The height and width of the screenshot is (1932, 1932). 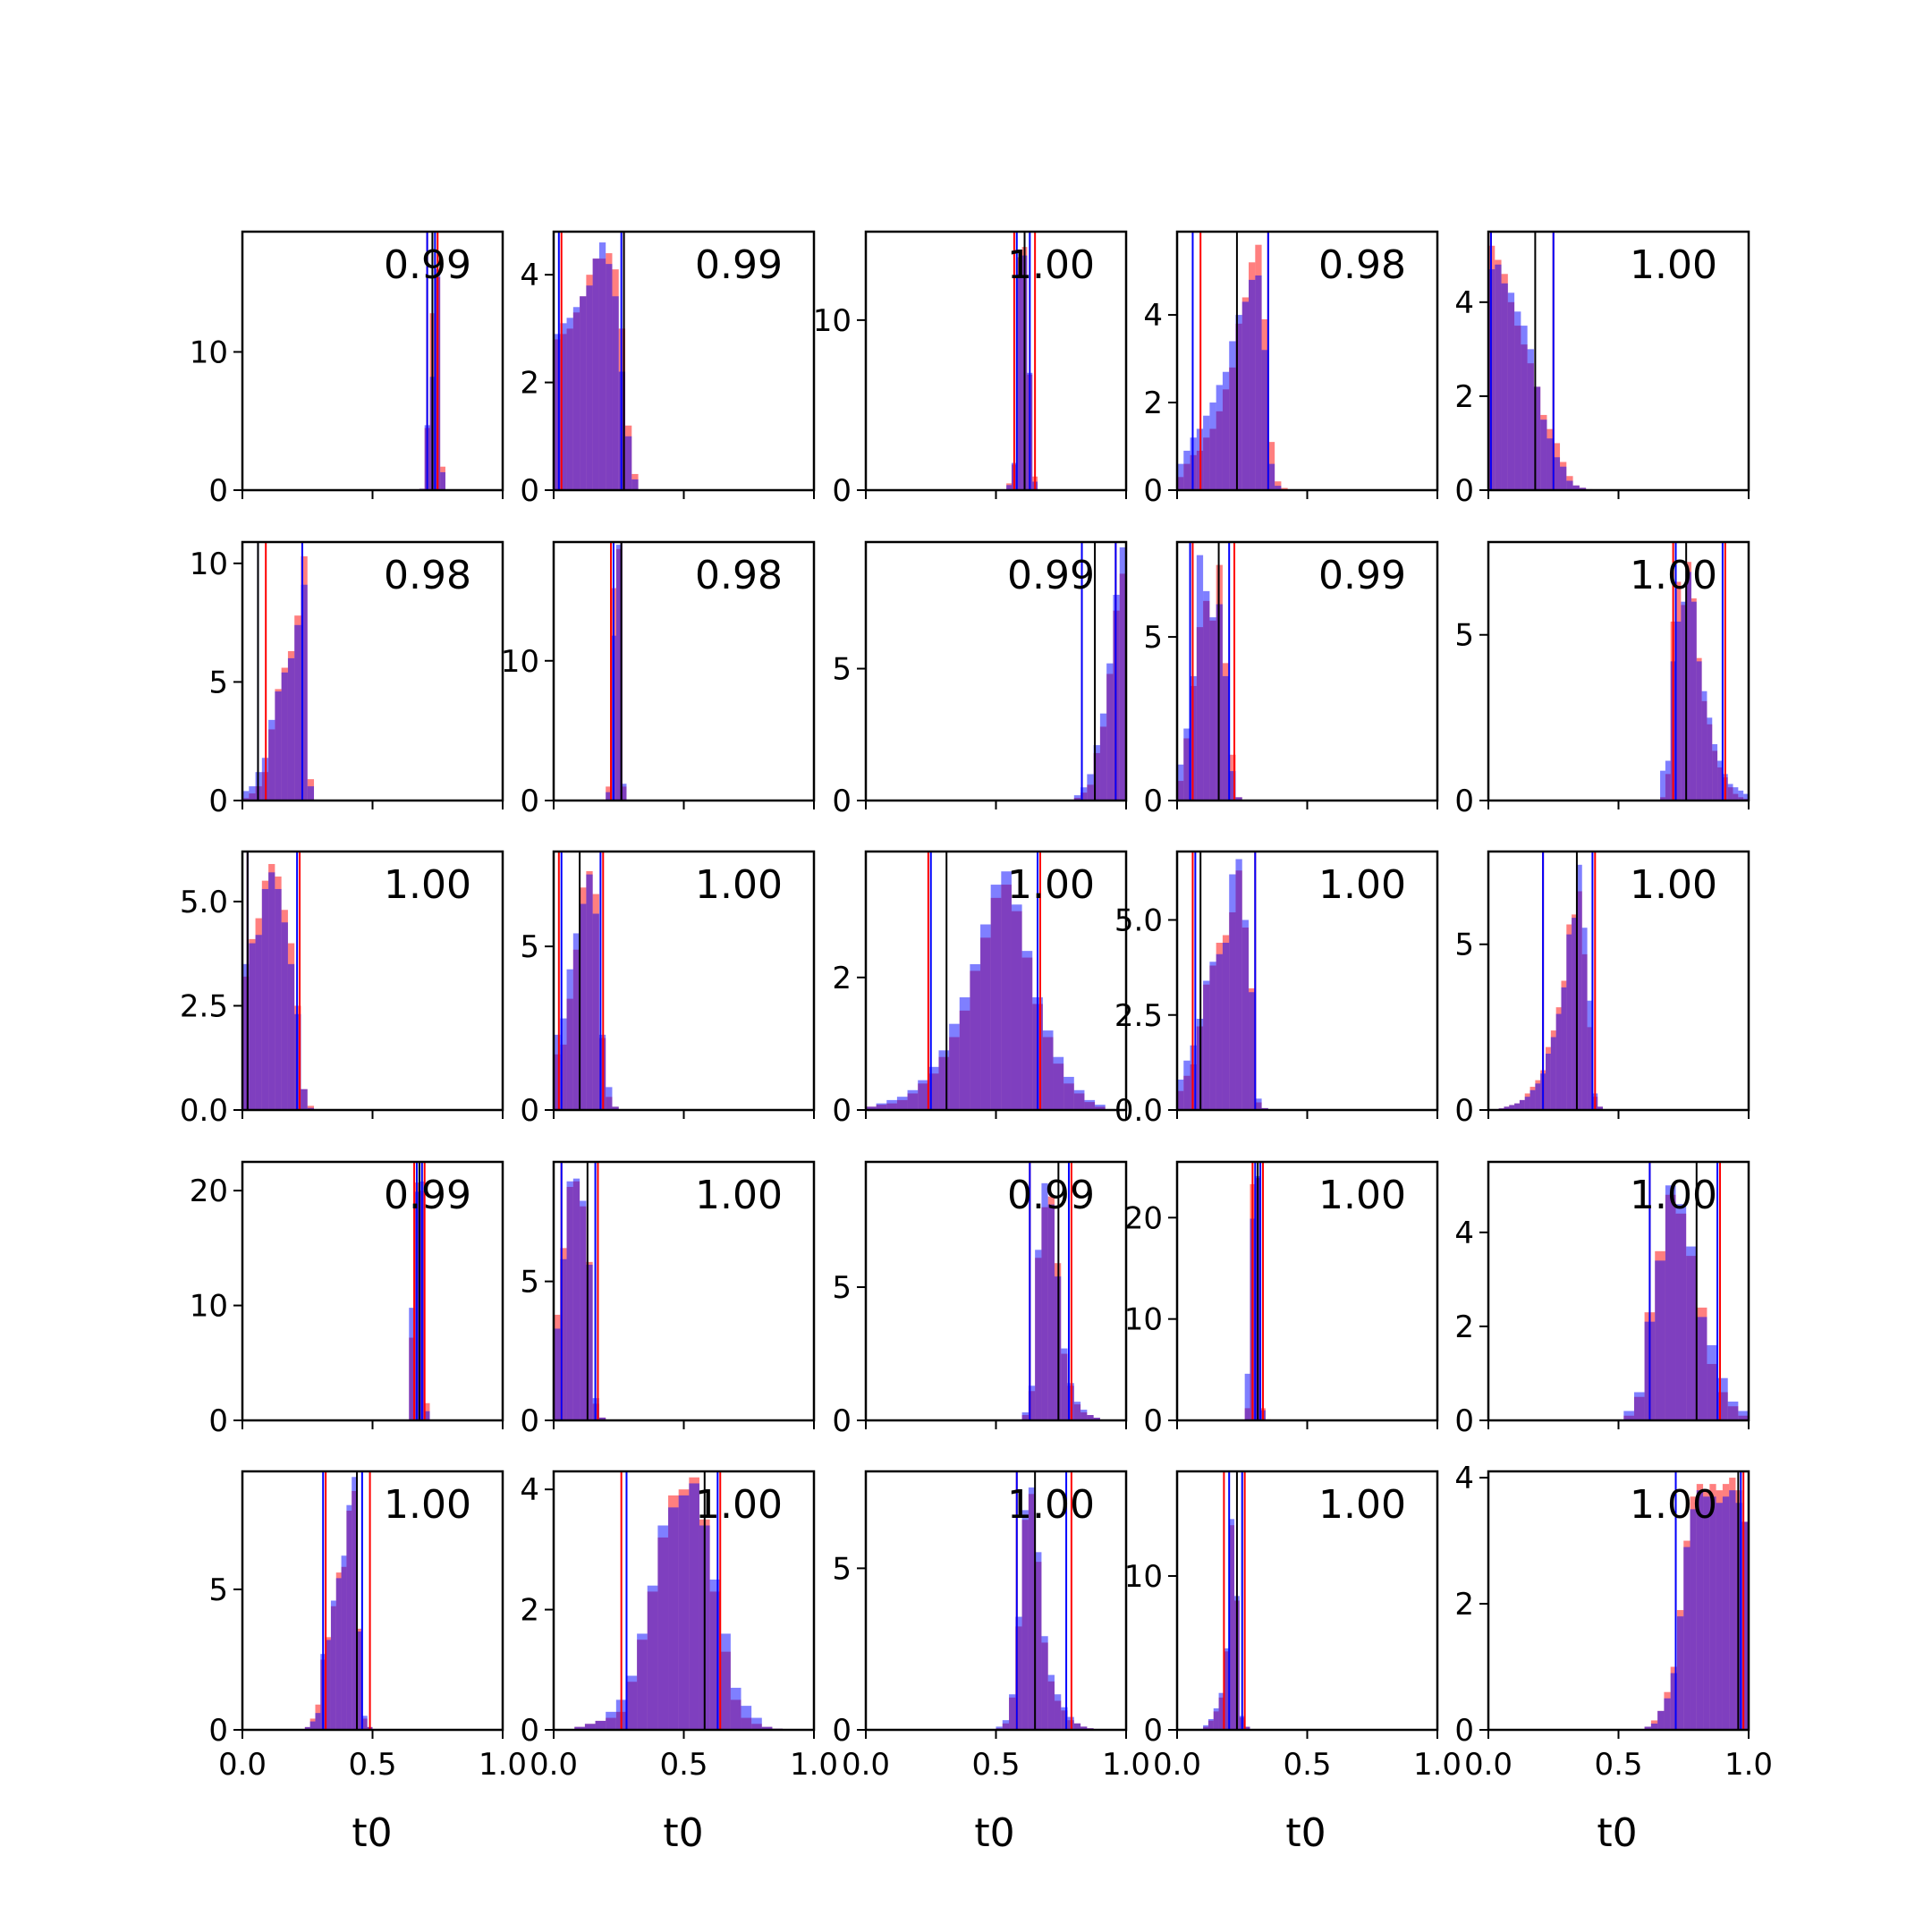 I want to click on histogram-panel-r5-c4: 0 10 0.0 0.5 1.0 1.00, so click(x=1293, y=1626).